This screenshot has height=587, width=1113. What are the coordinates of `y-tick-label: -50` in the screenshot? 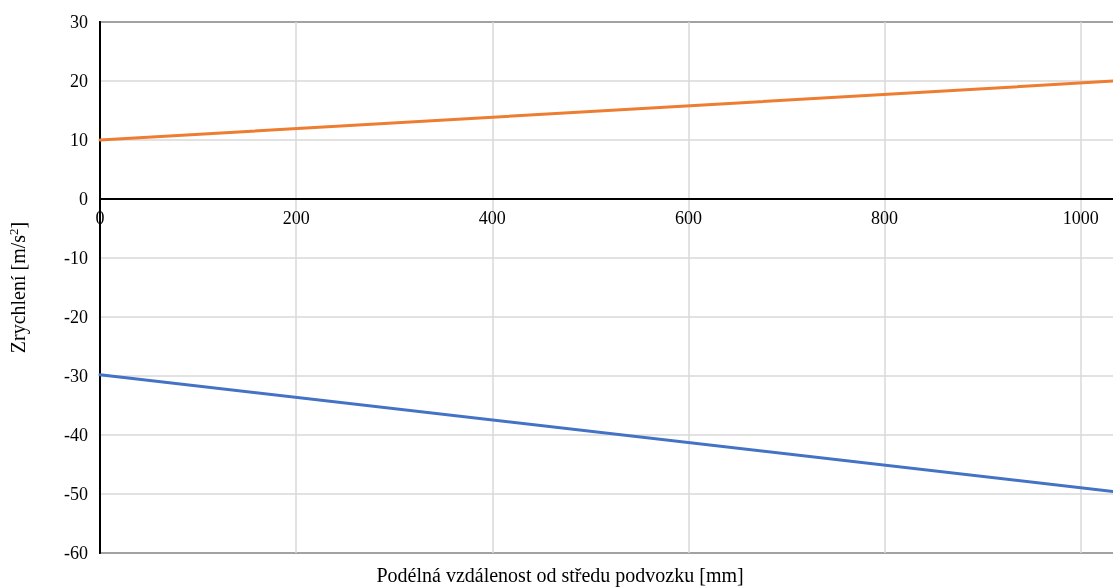 It's located at (76, 494).